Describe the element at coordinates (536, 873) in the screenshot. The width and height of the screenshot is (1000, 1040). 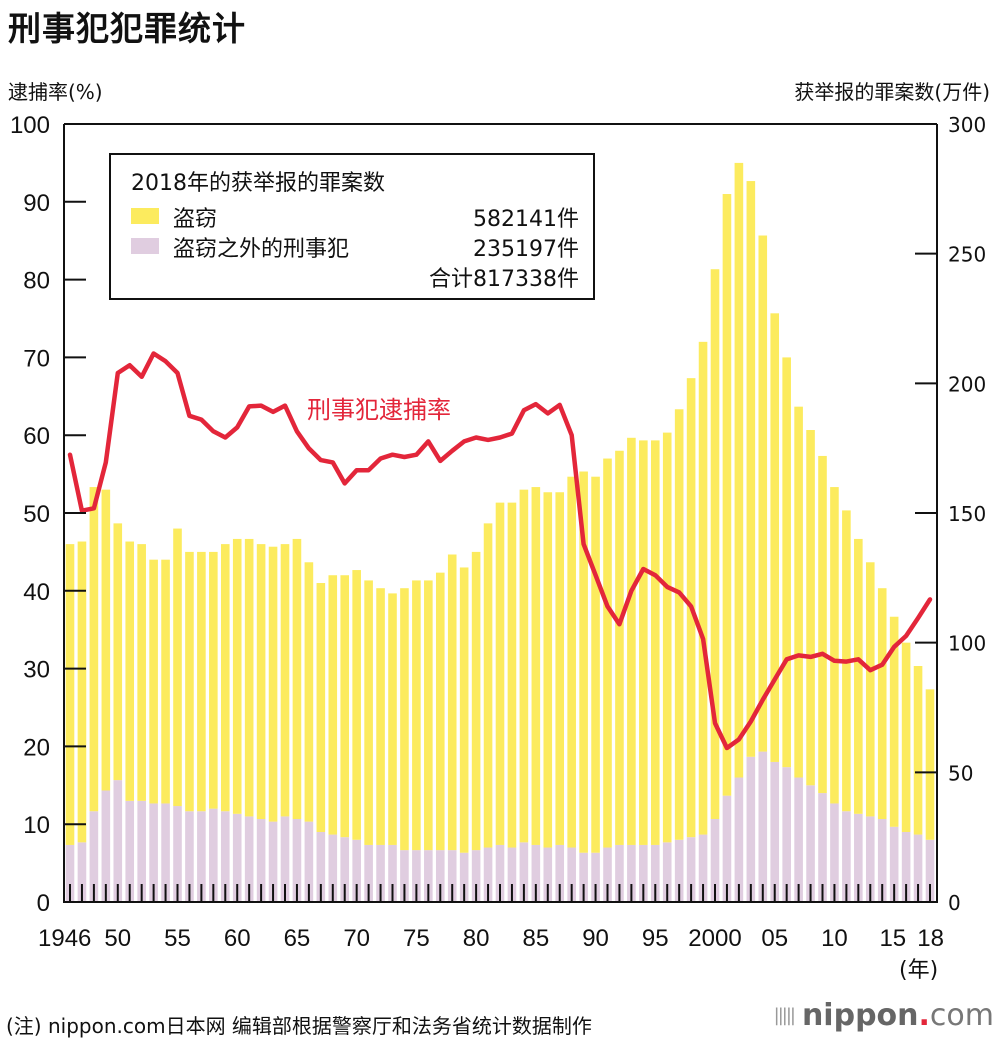
I see `bar-other-crime-1985` at that location.